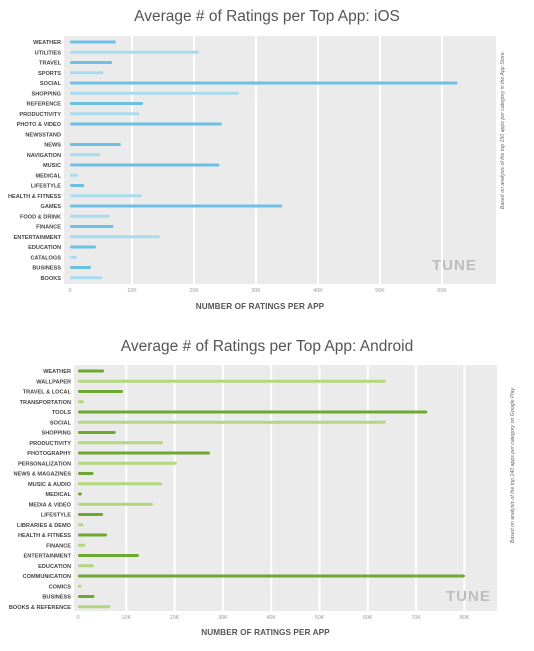  I want to click on ios-category-label: FOOD & DRINK, so click(40, 217).